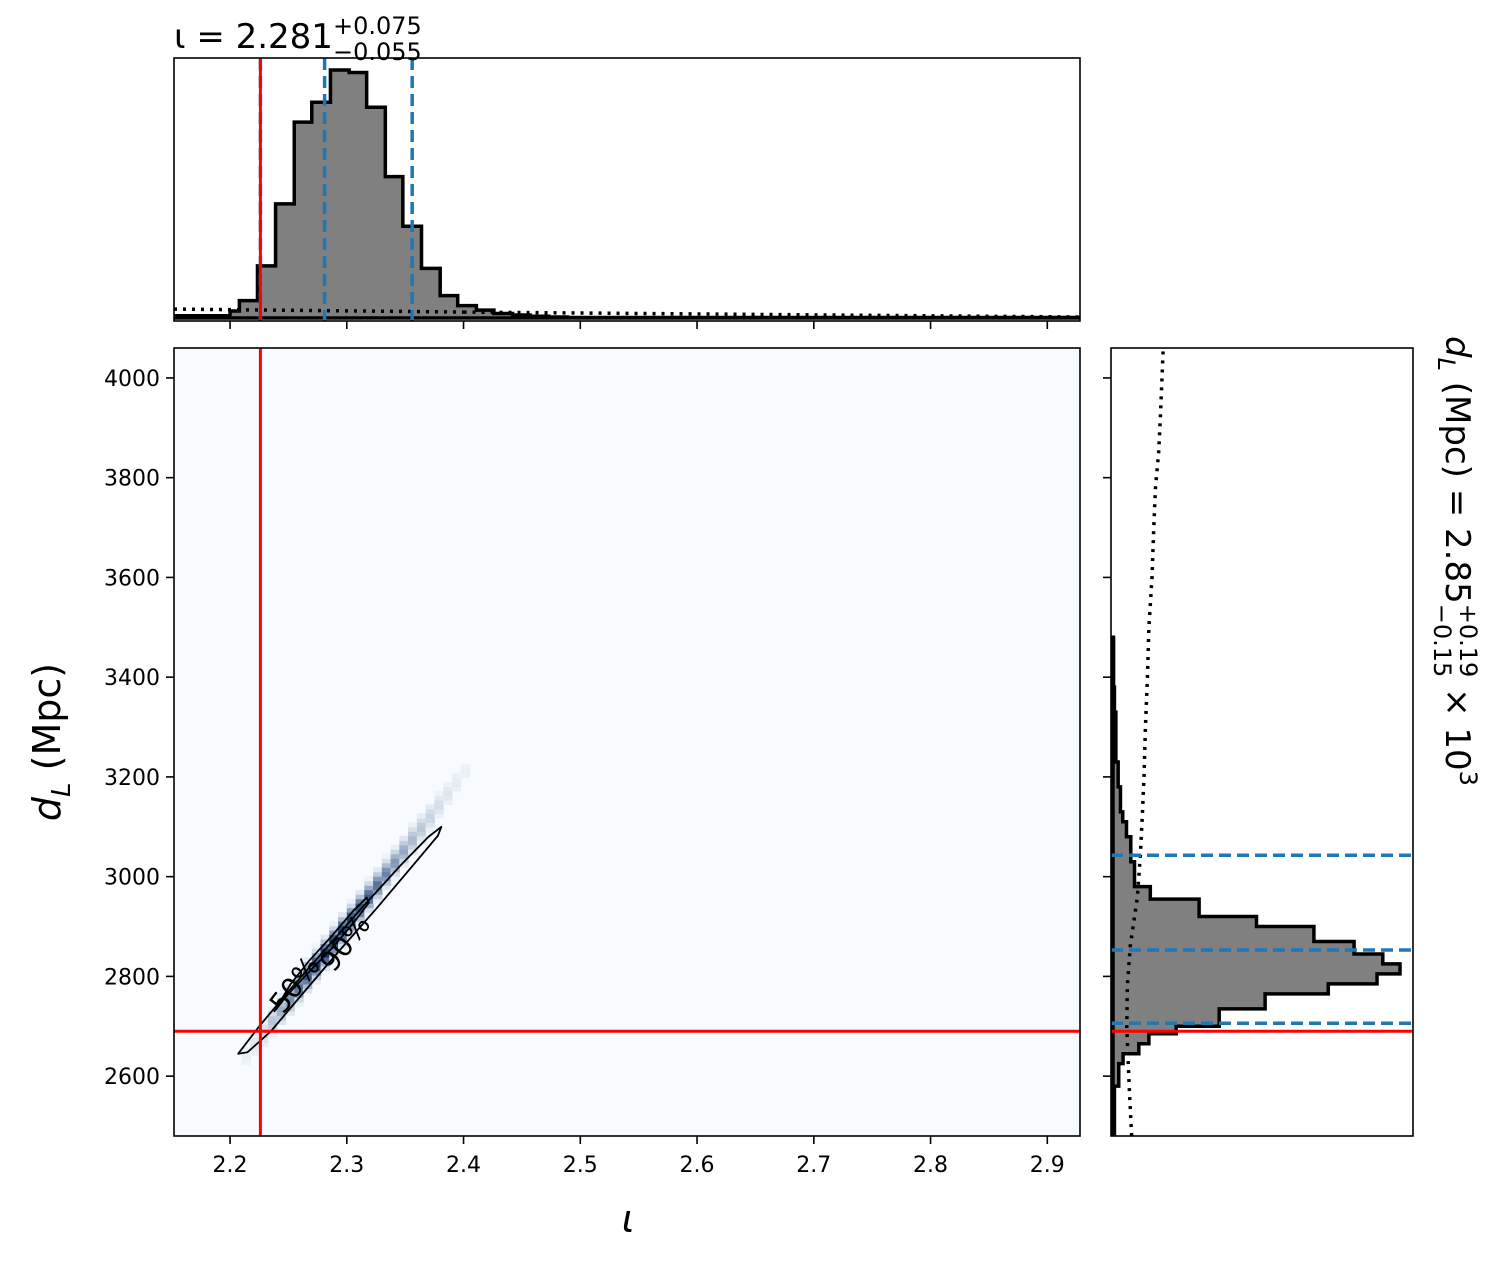  I want to click on y-tick-label-2: 3000, so click(132, 878).